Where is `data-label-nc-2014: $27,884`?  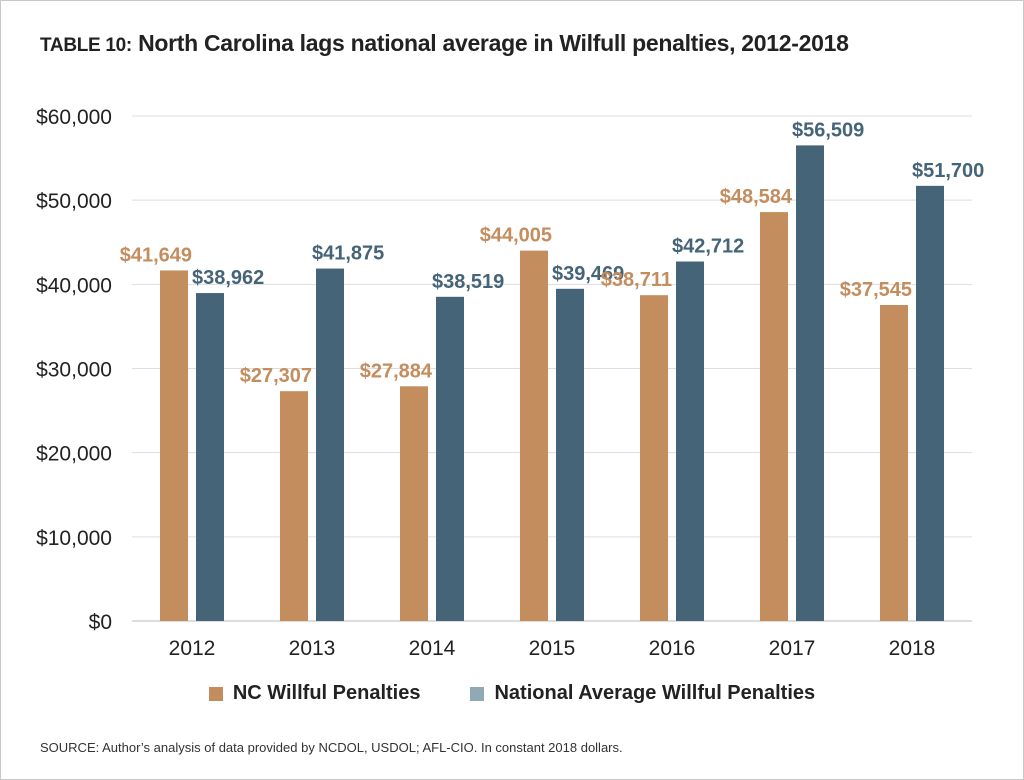 data-label-nc-2014: $27,884 is located at coordinates (396, 371).